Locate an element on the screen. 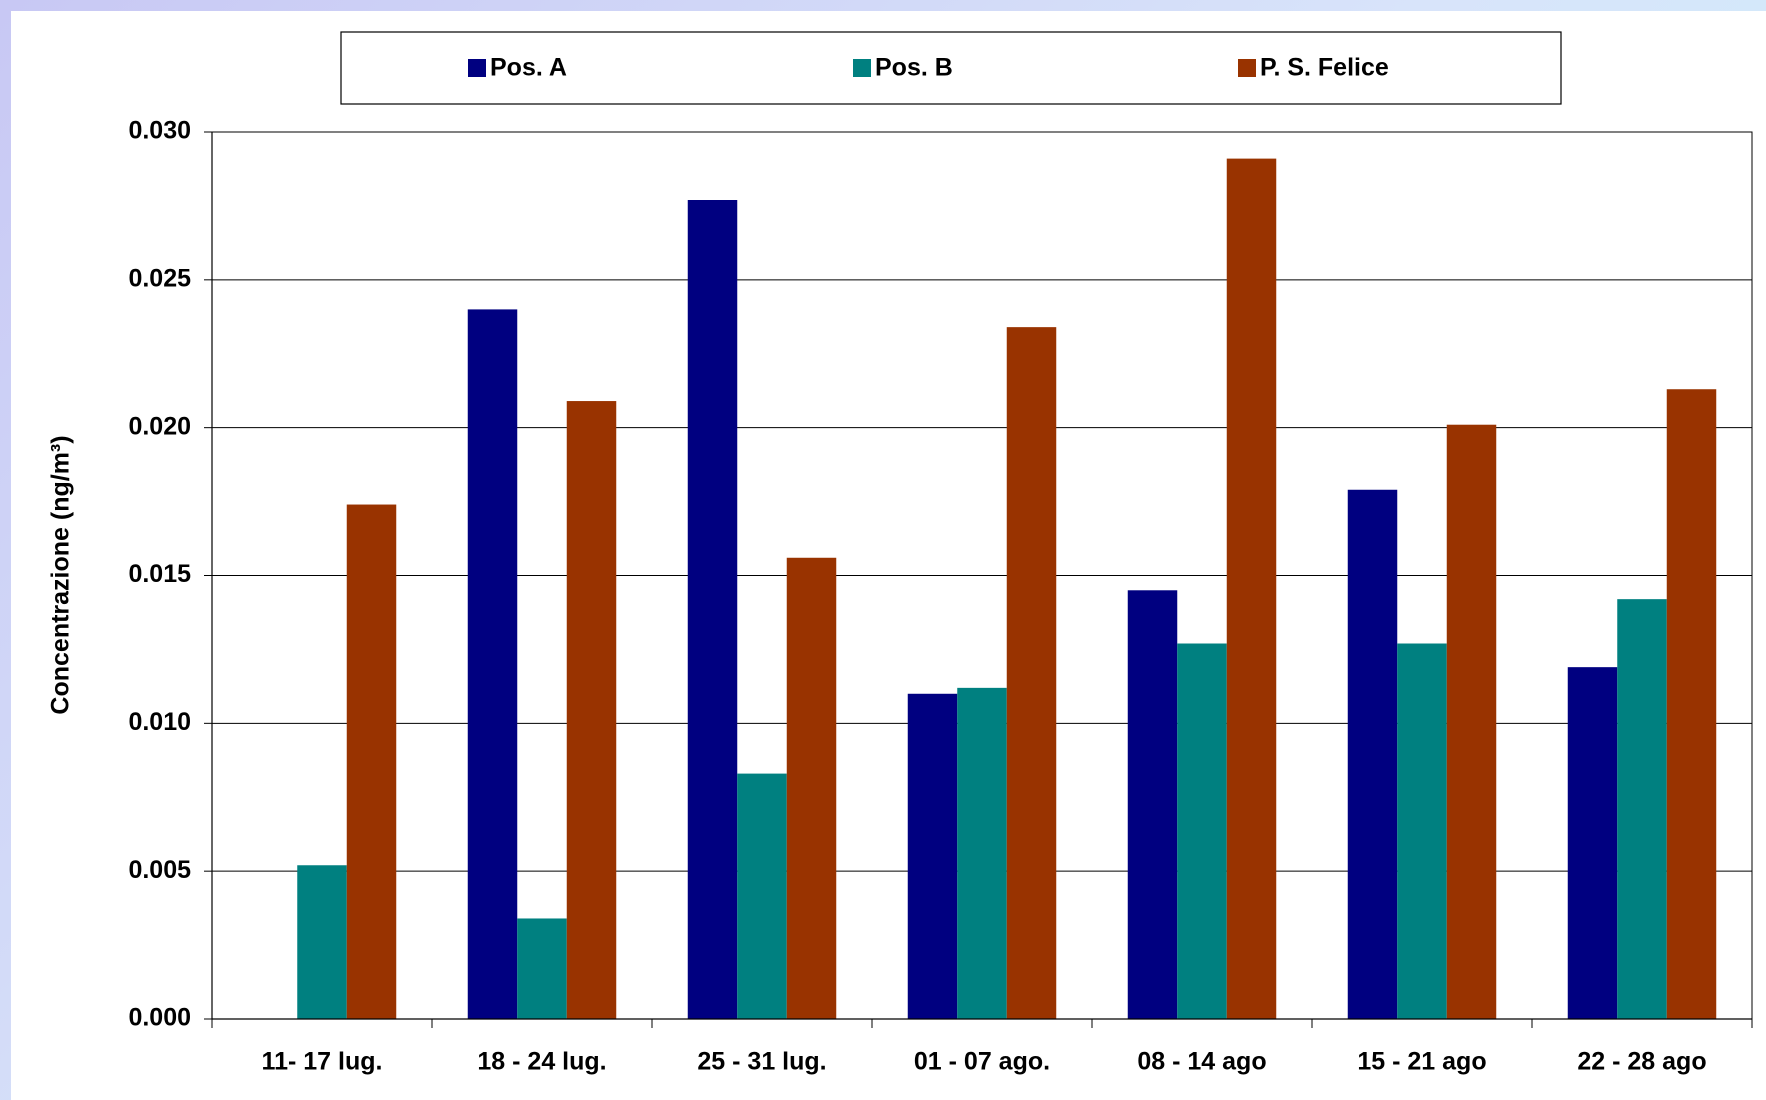 This screenshot has height=1100, width=1766. legend-label: P. S. Felice is located at coordinates (1324, 68).